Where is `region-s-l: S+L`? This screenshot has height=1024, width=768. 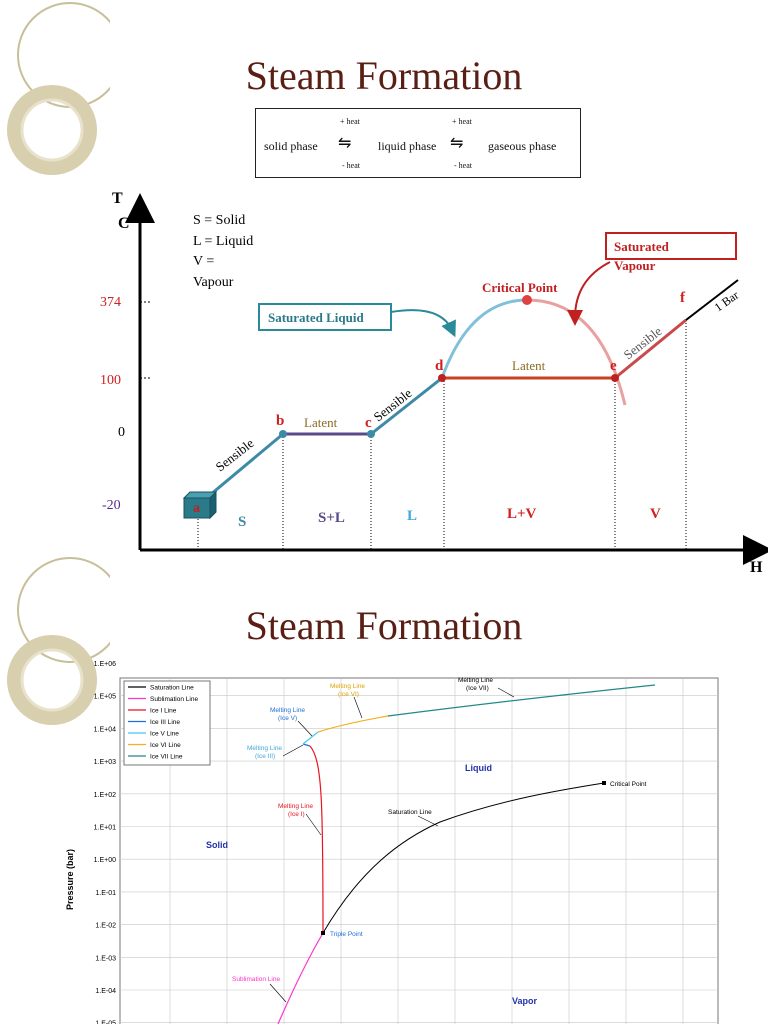 region-s-l: S+L is located at coordinates (331, 518).